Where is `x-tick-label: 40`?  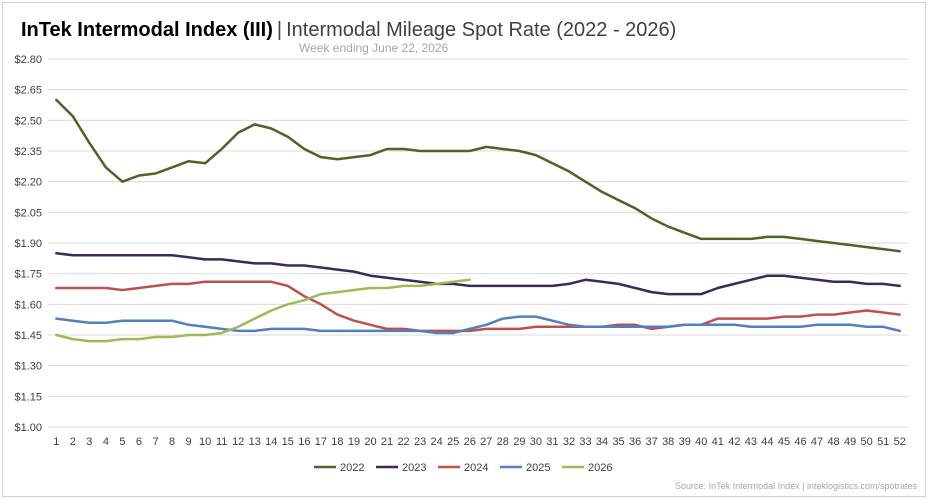 x-tick-label: 40 is located at coordinates (701, 442).